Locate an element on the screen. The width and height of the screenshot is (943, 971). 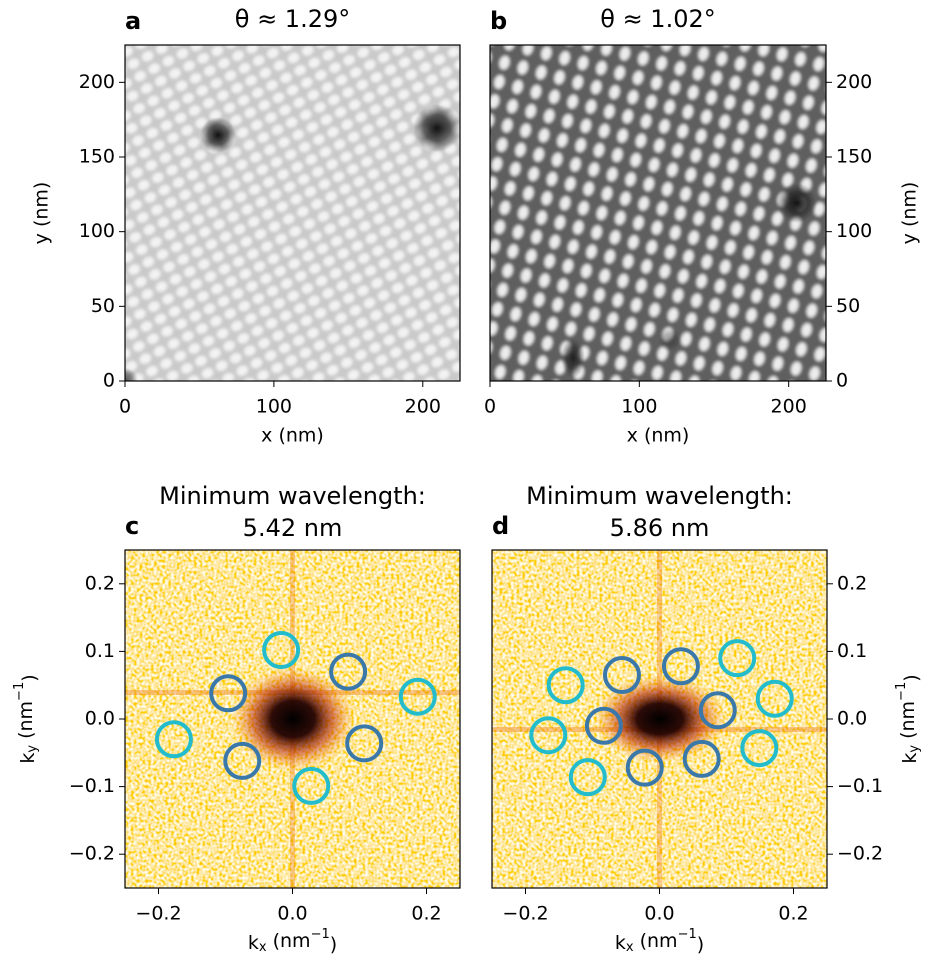
image-a is located at coordinates (292, 213).